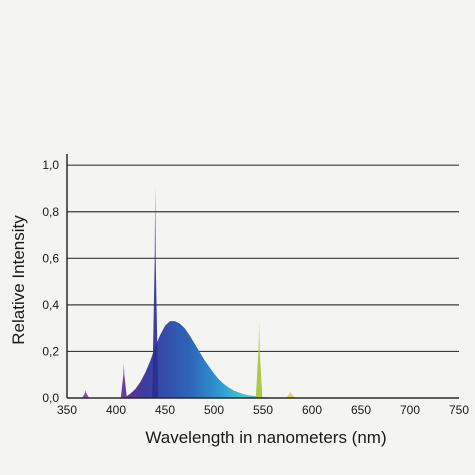 This screenshot has width=475, height=475. What do you see at coordinates (312, 410) in the screenshot?
I see `x-tick-label-5: 600` at bounding box center [312, 410].